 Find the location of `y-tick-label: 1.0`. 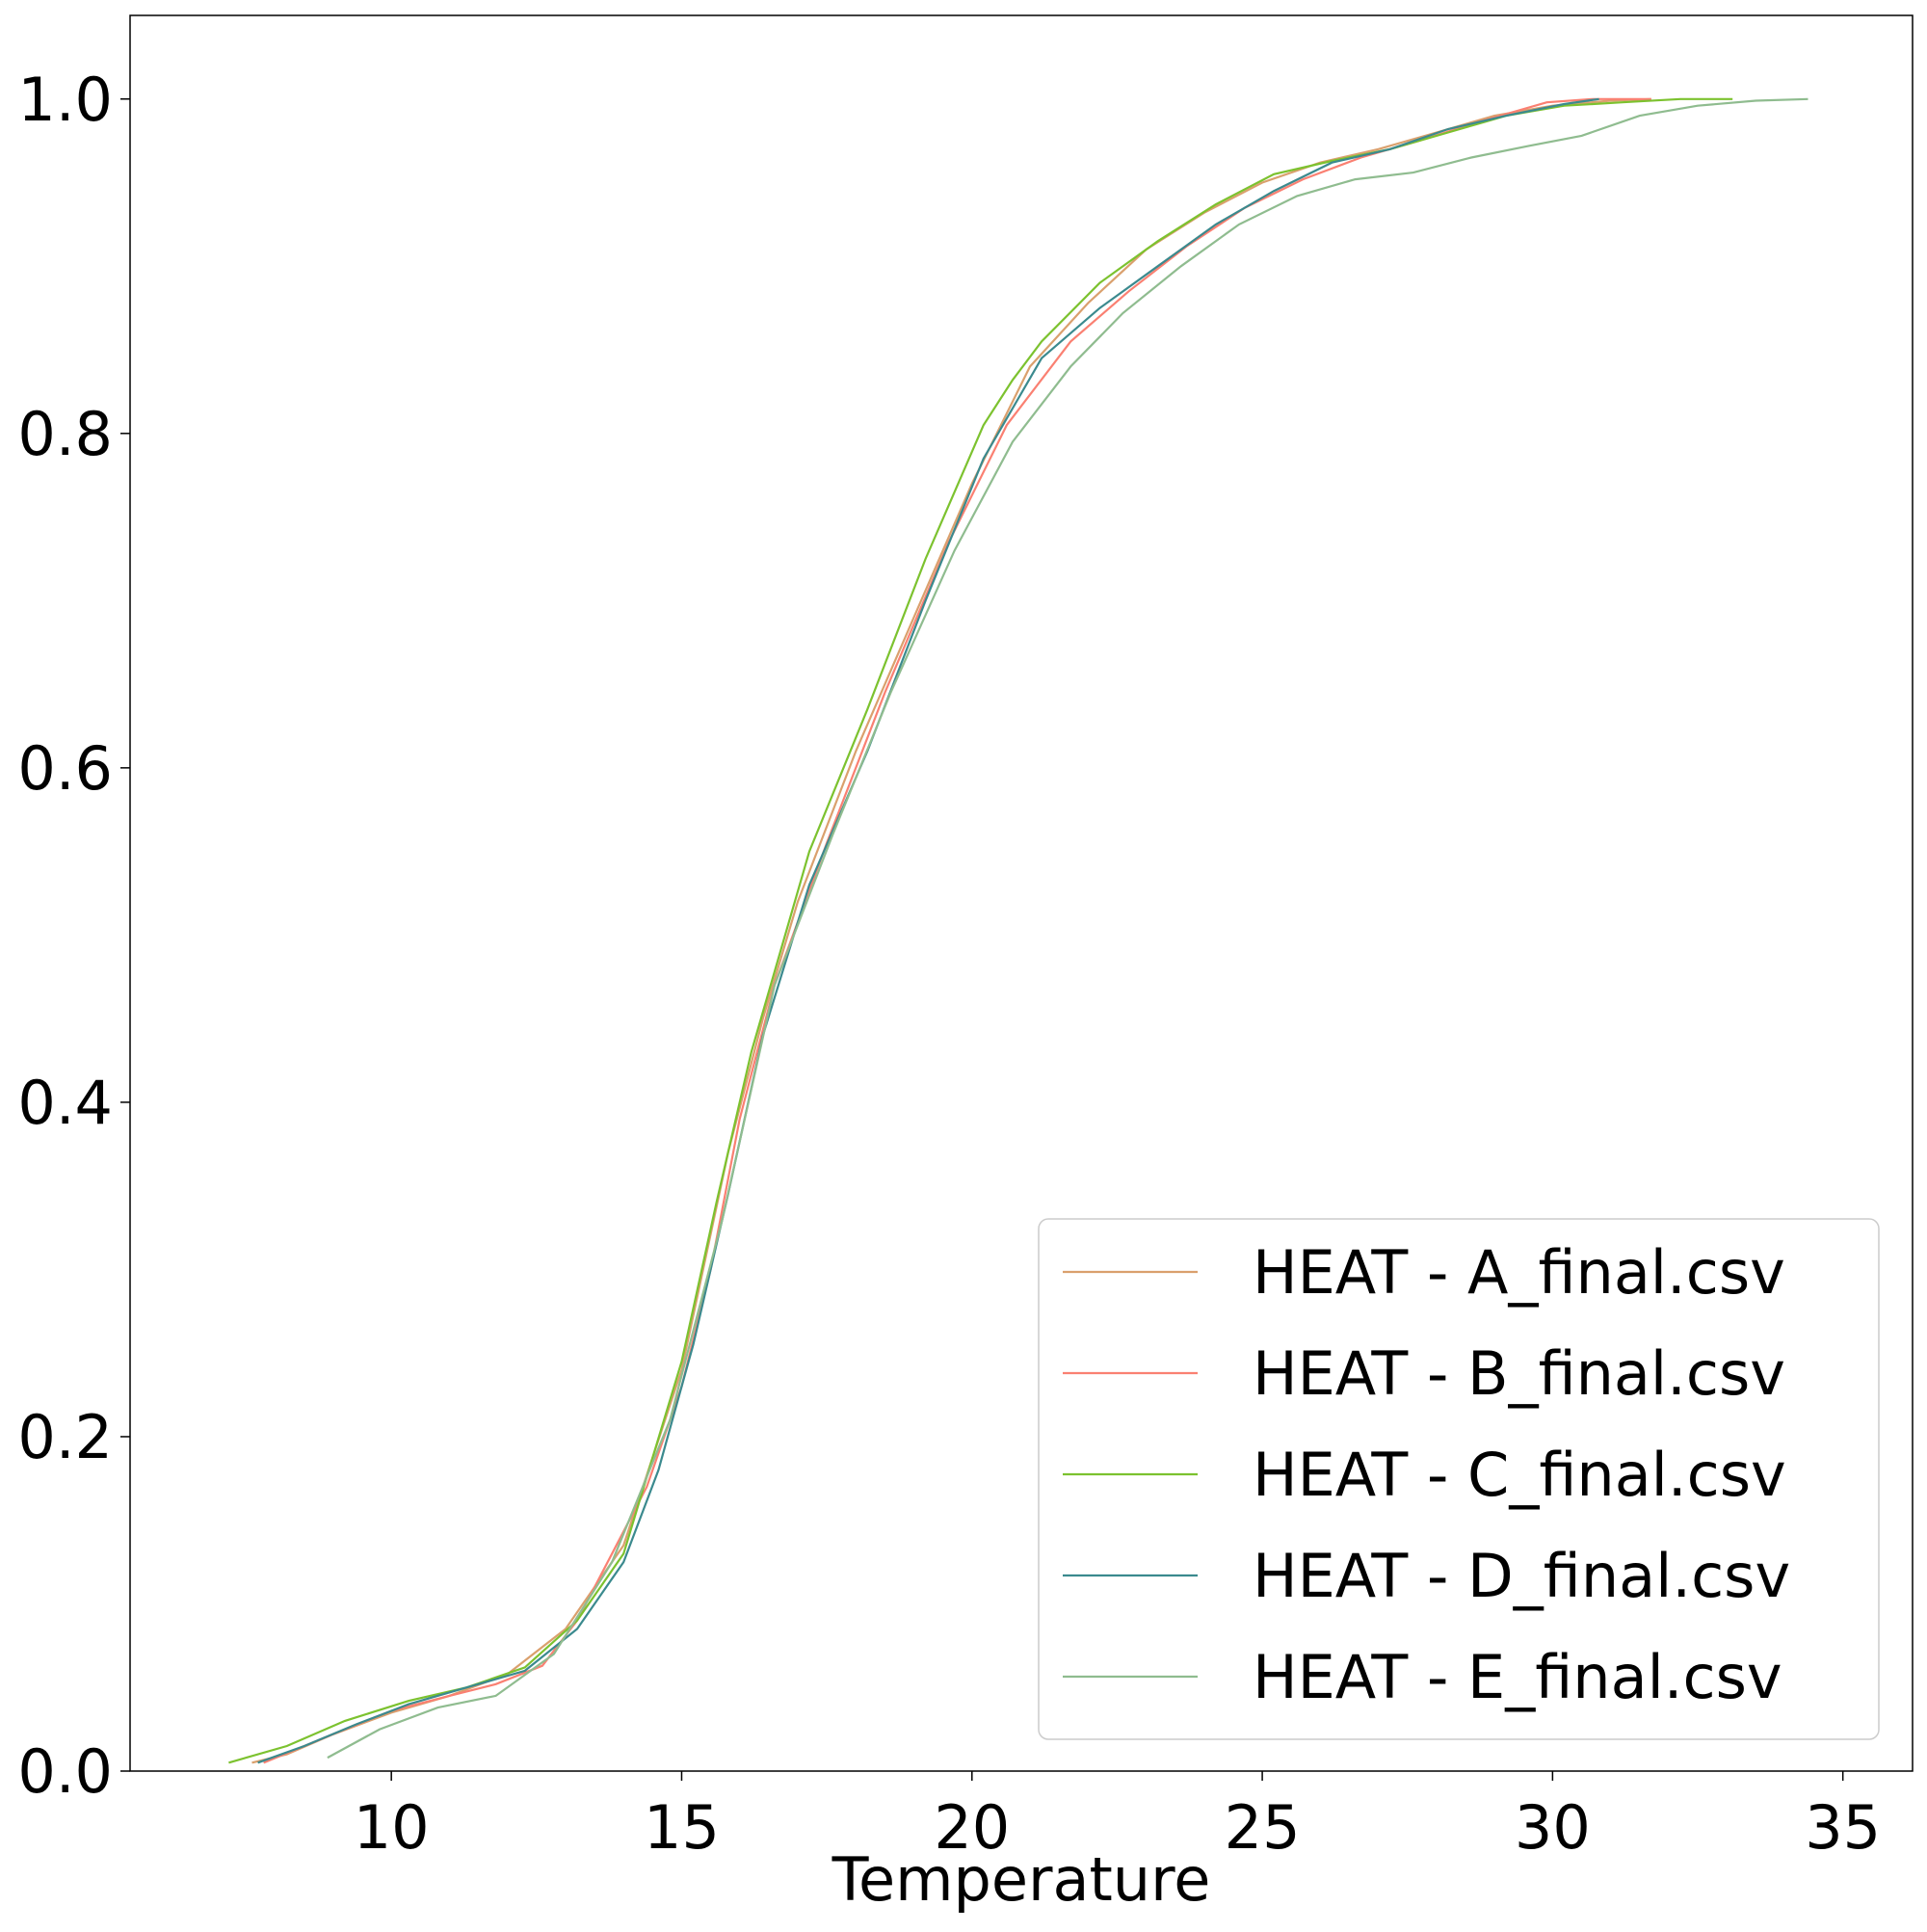

y-tick-label: 1.0 is located at coordinates (65, 100).